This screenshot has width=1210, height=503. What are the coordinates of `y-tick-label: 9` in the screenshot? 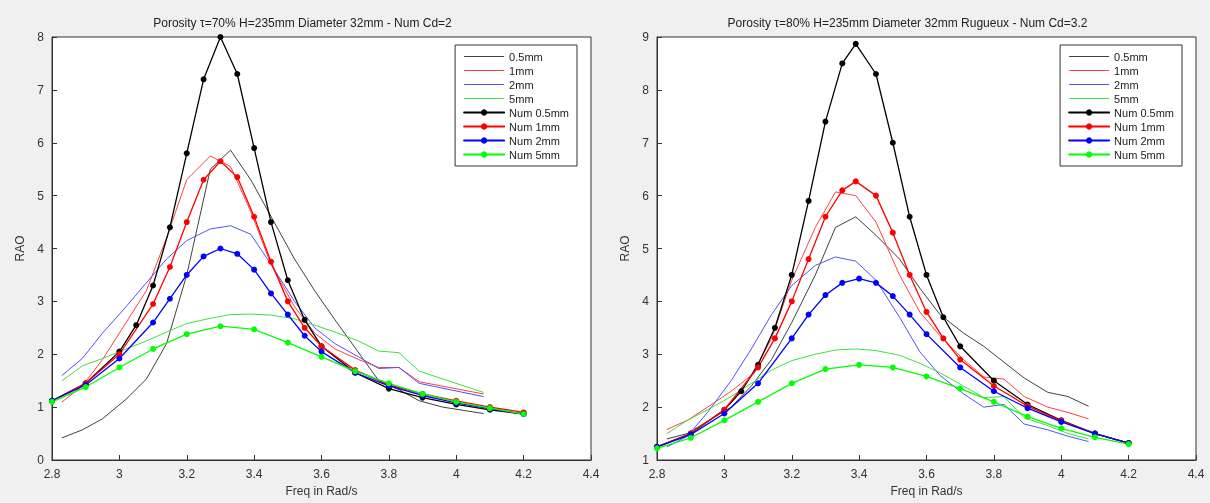 It's located at (646, 37).